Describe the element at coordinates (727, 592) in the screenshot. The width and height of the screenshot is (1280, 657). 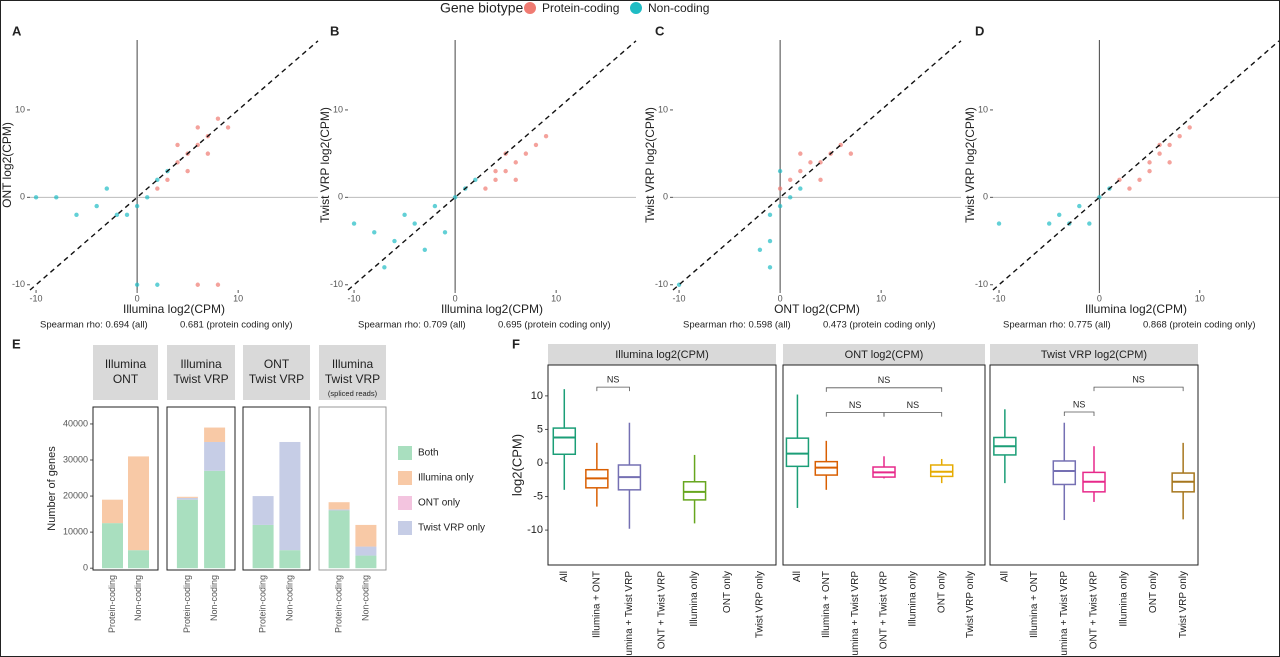
I see `x-tick-label: ONT only` at that location.